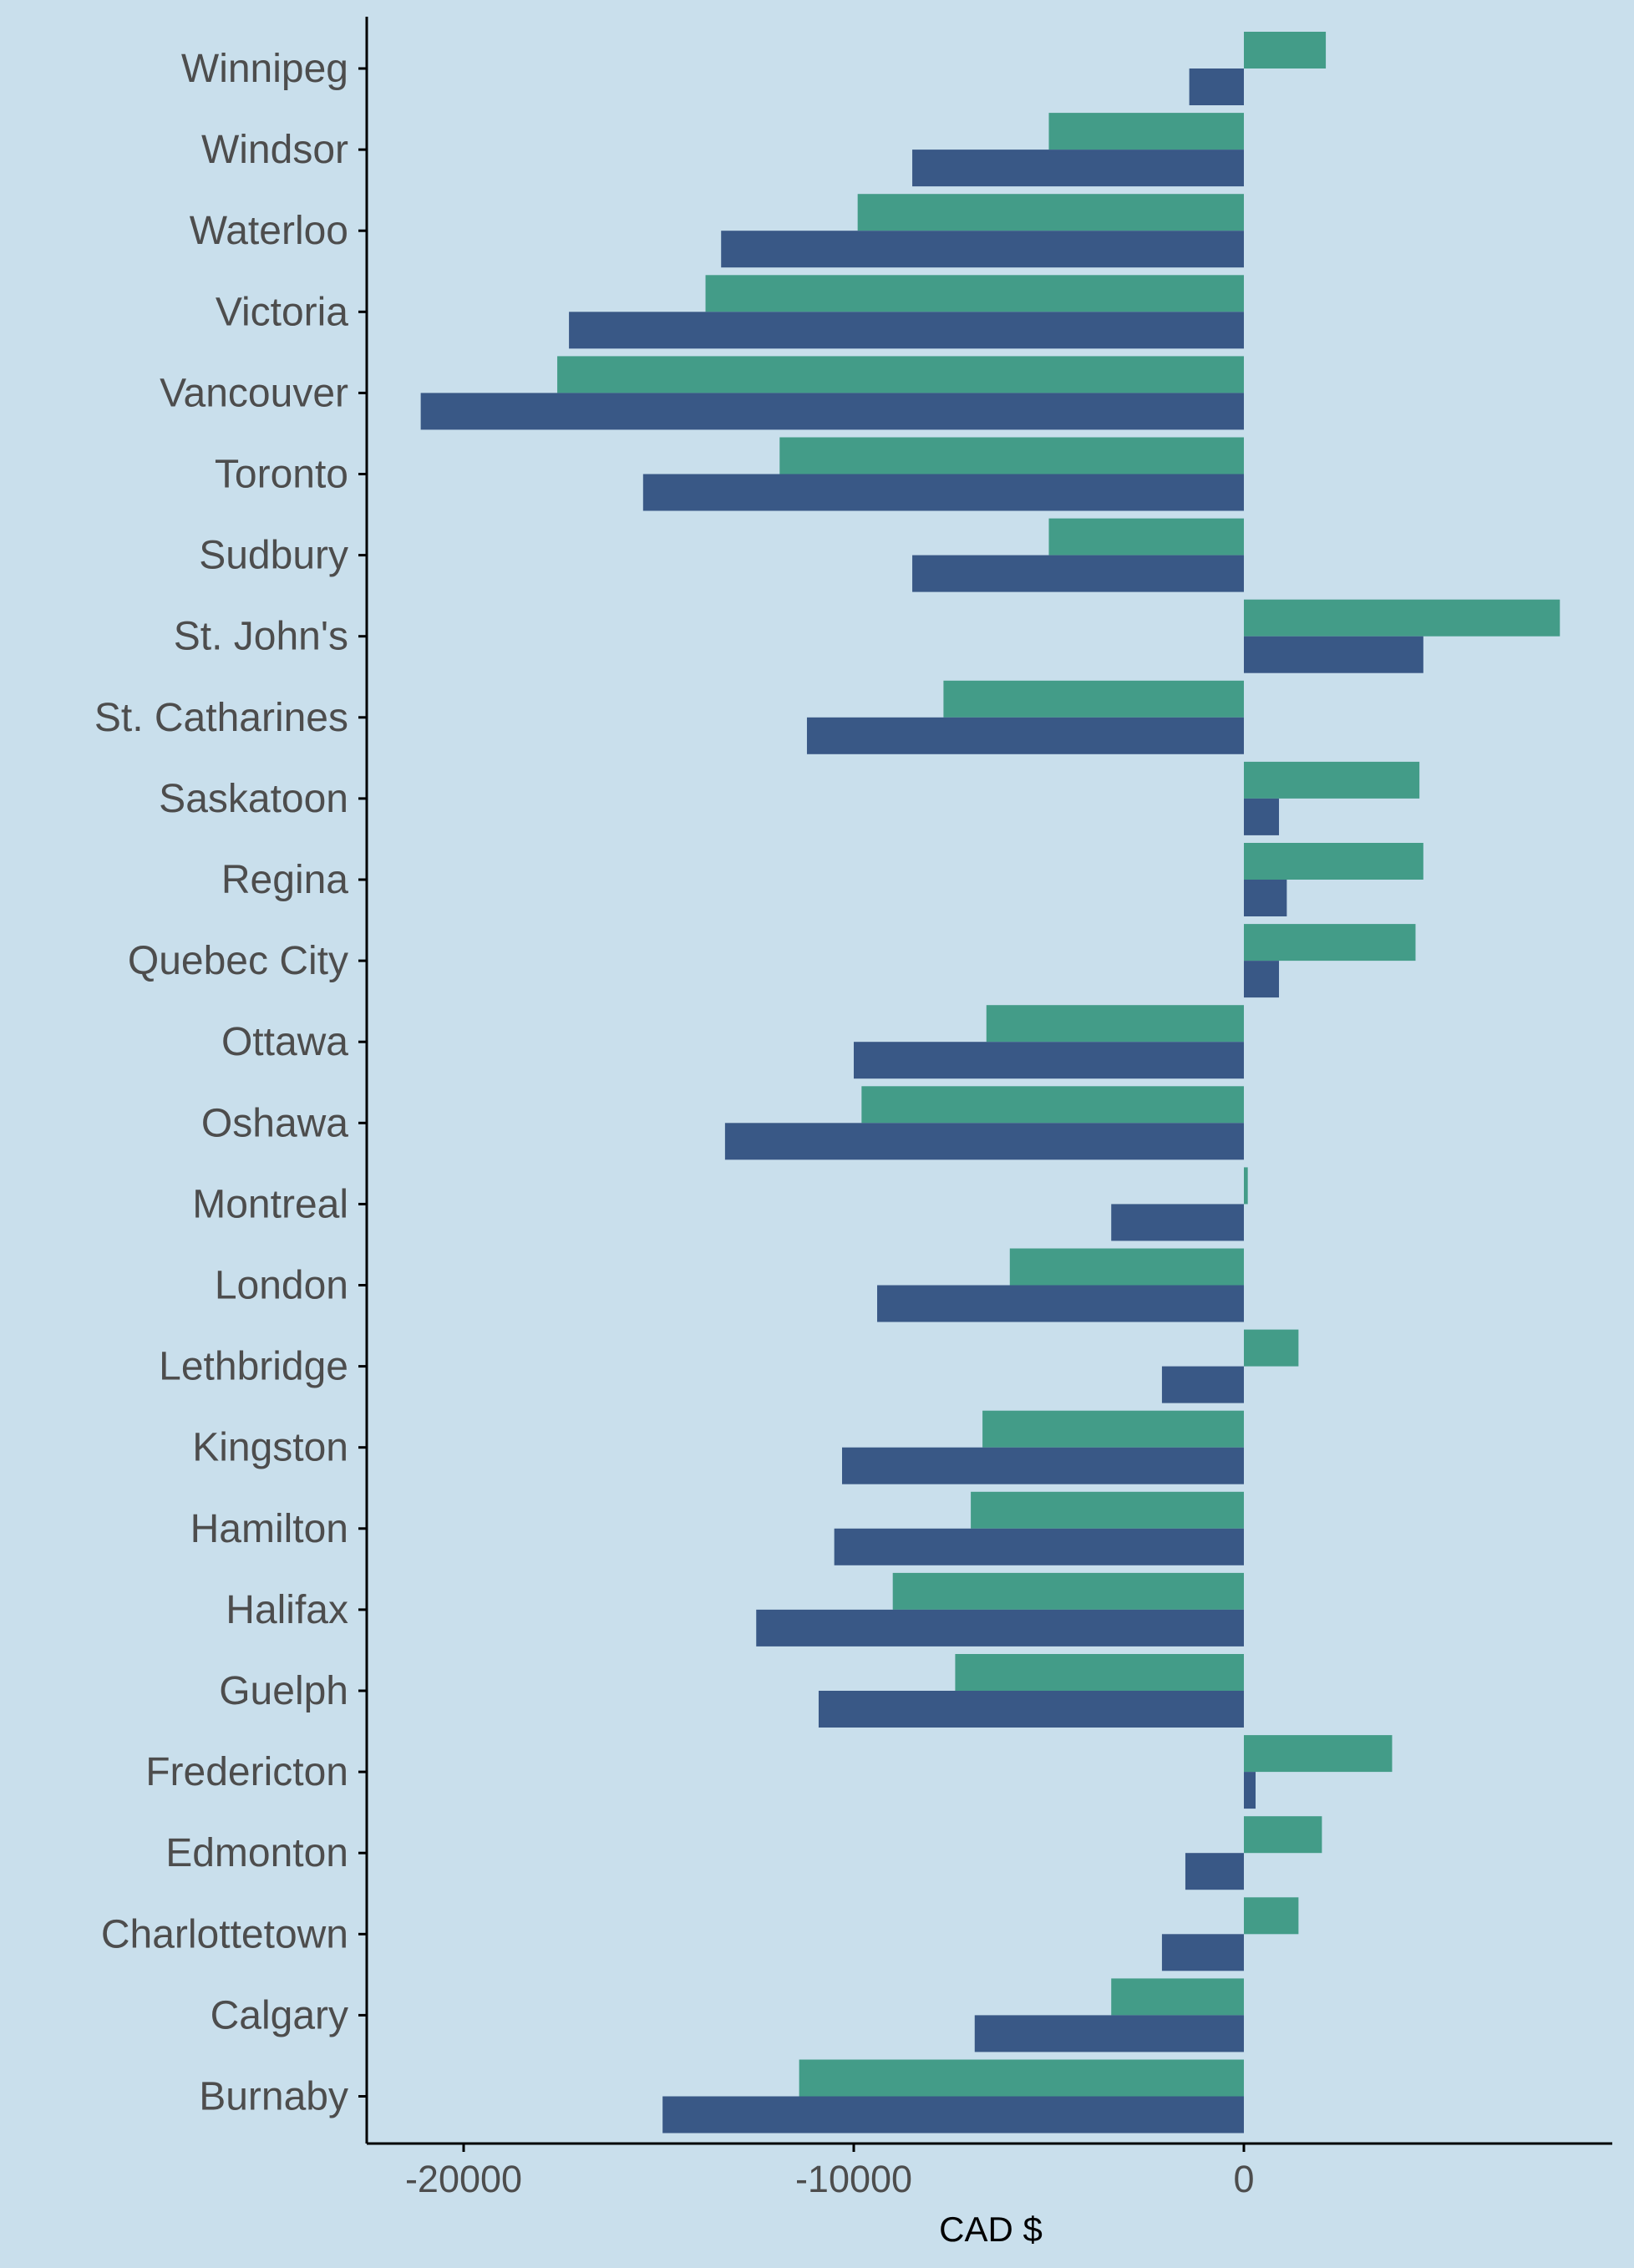  What do you see at coordinates (221, 718) in the screenshot?
I see `category-label: St. Catharines` at bounding box center [221, 718].